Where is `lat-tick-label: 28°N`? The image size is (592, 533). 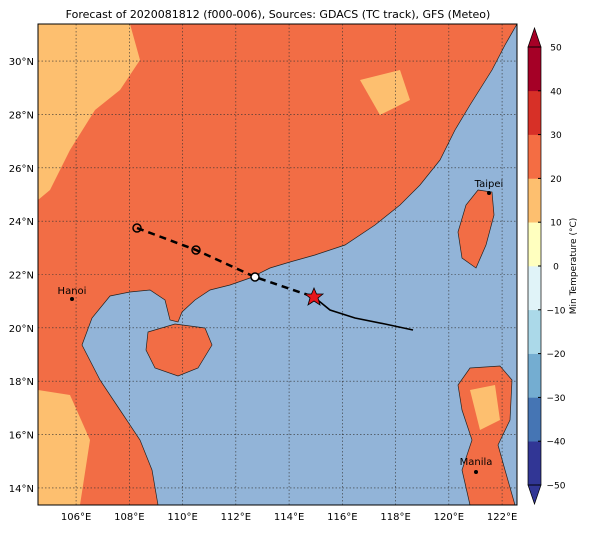
lat-tick-label: 28°N is located at coordinates (21, 115).